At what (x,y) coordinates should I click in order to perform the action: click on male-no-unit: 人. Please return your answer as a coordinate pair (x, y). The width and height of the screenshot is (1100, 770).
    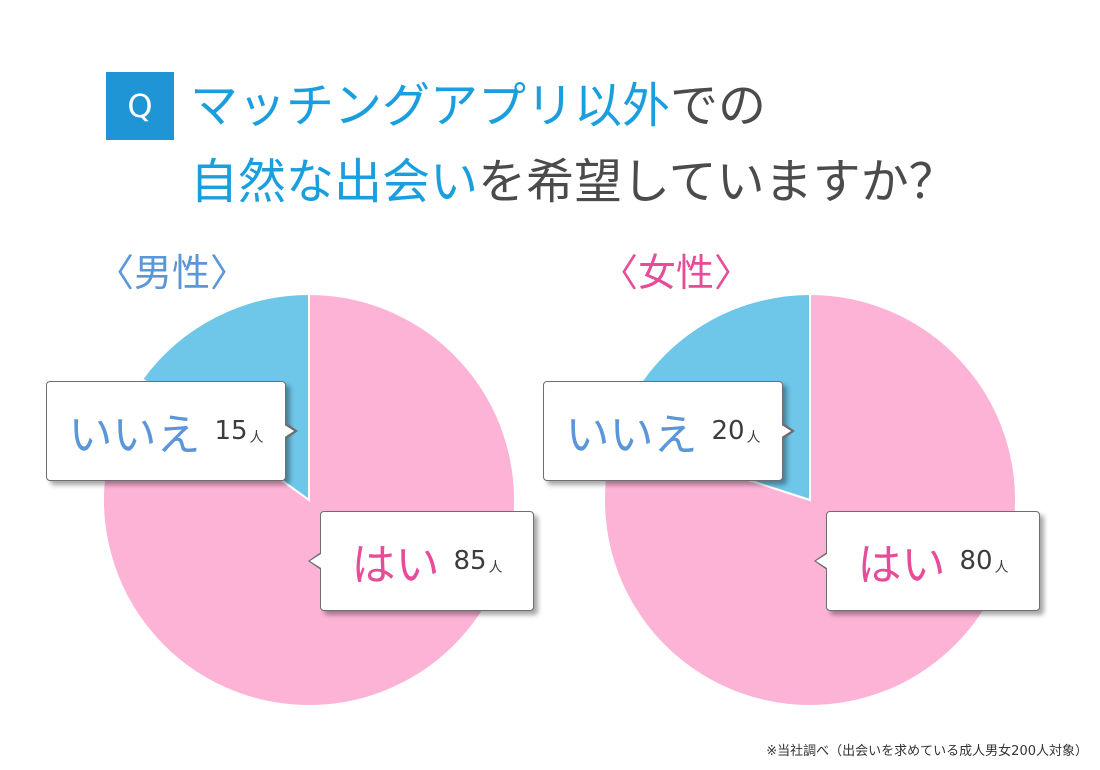
    Looking at the image, I should click on (256, 438).